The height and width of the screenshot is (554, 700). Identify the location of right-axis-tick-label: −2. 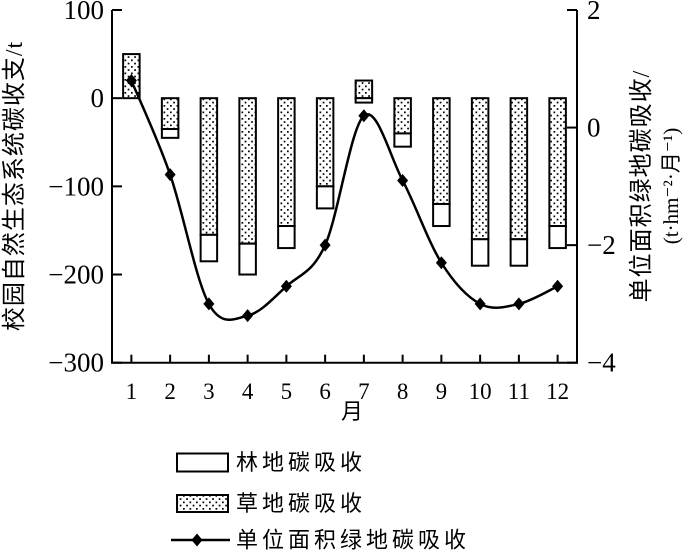
(601, 245).